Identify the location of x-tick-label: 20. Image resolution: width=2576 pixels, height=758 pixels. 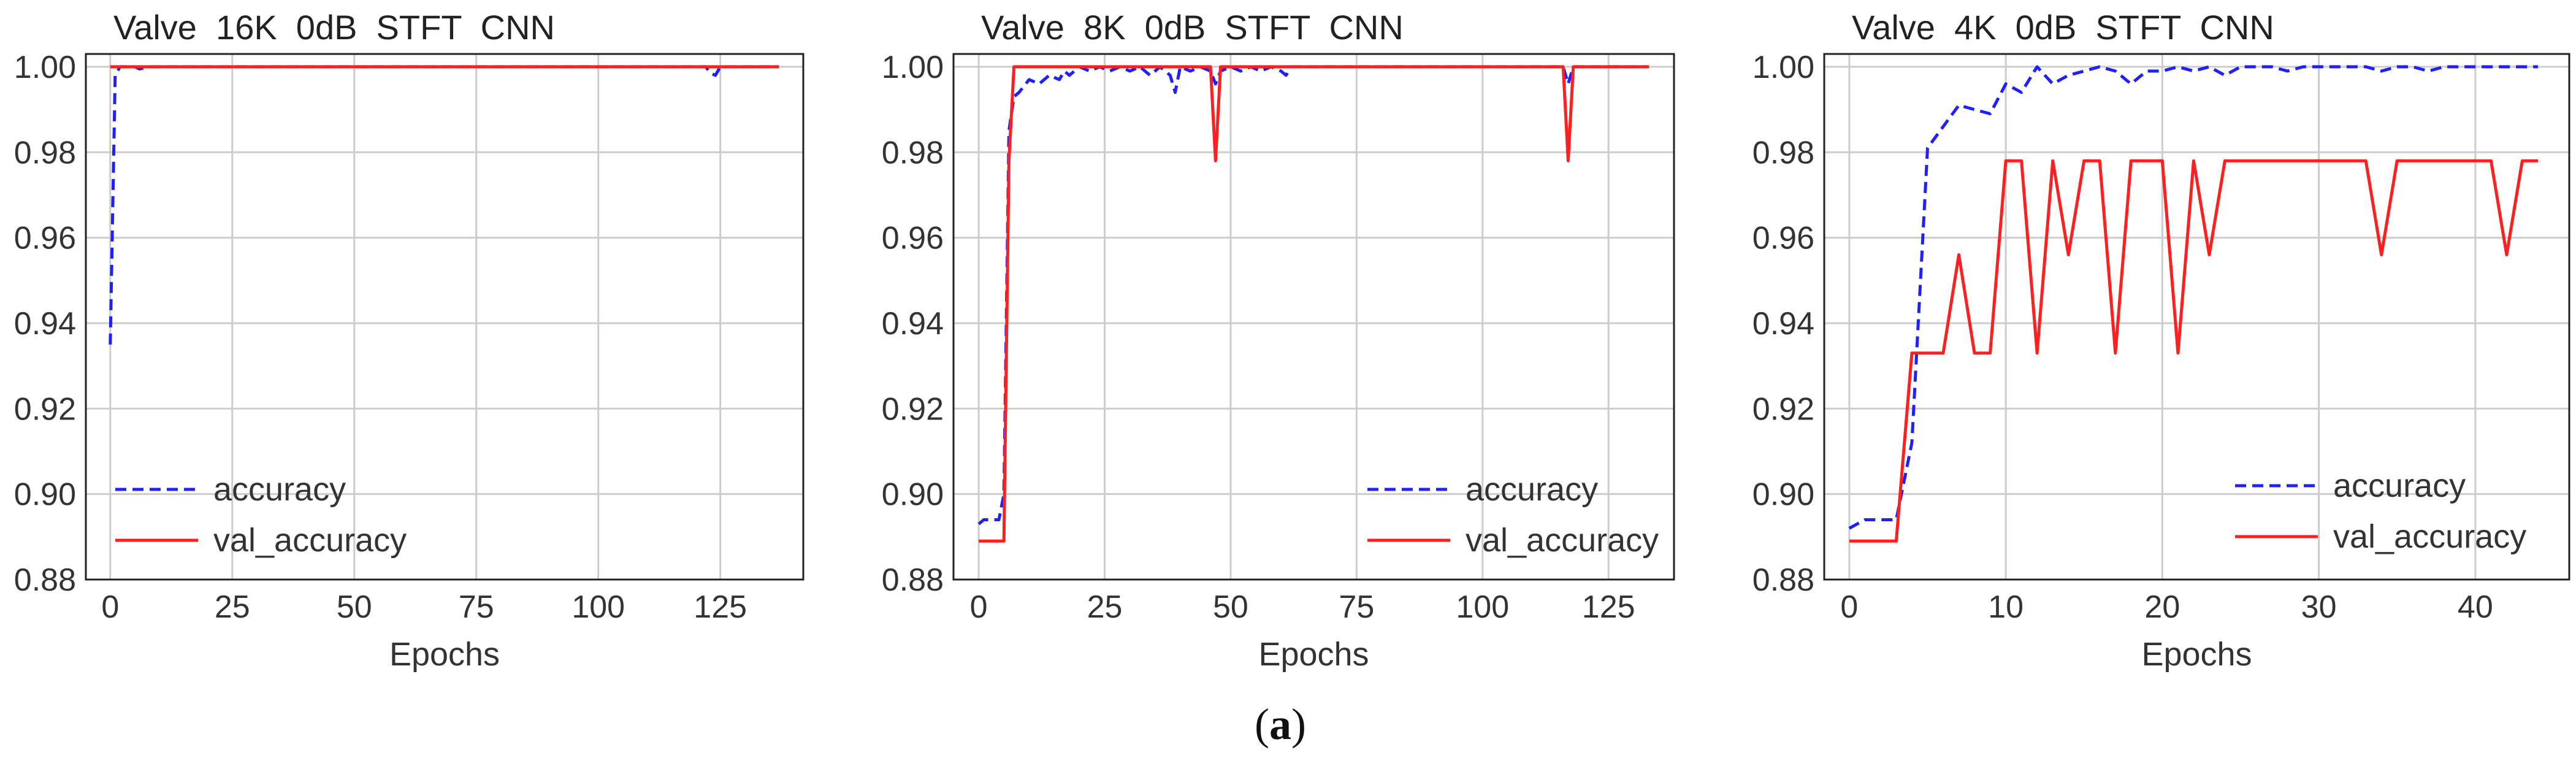
(2162, 607).